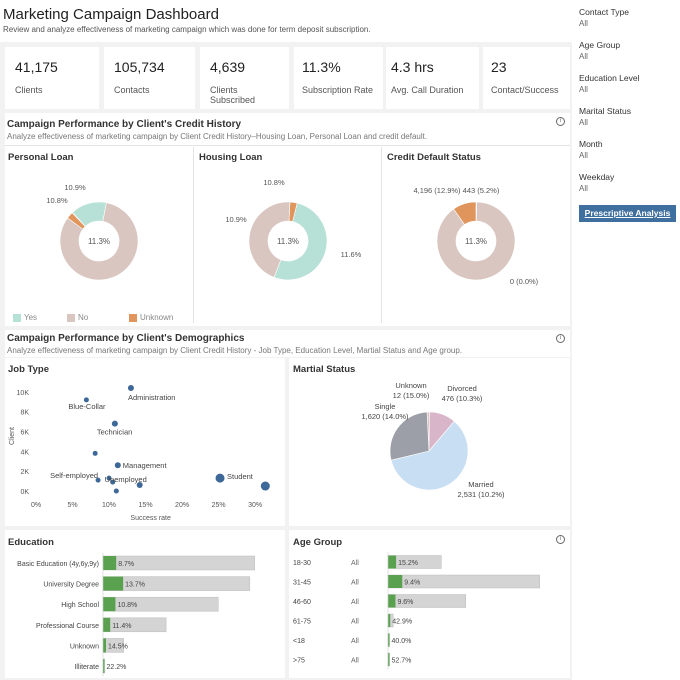  What do you see at coordinates (410, 385) in the screenshot?
I see `pie-label-name: Unknown` at bounding box center [410, 385].